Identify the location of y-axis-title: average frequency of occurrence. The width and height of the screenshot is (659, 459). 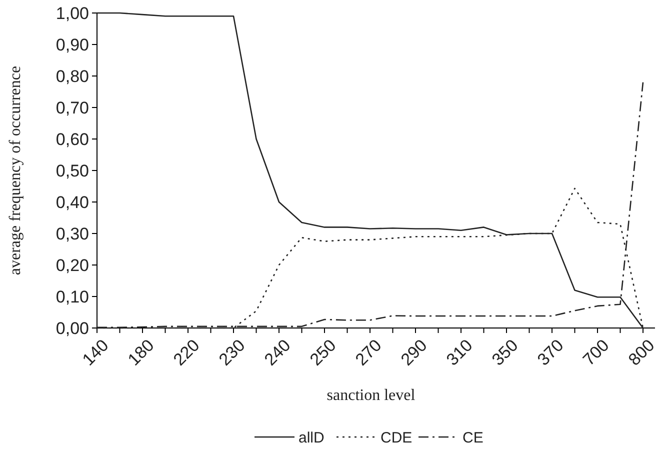
(15, 171).